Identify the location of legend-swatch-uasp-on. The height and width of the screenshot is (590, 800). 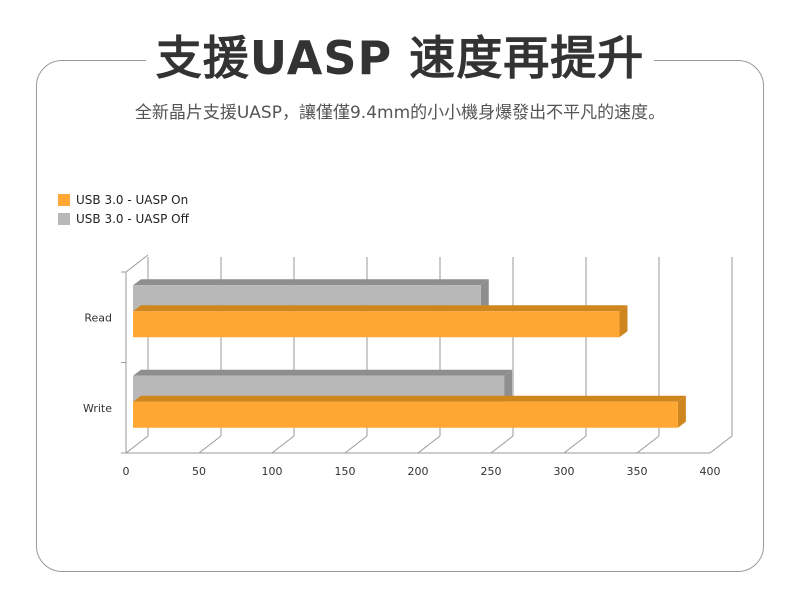
(64, 199).